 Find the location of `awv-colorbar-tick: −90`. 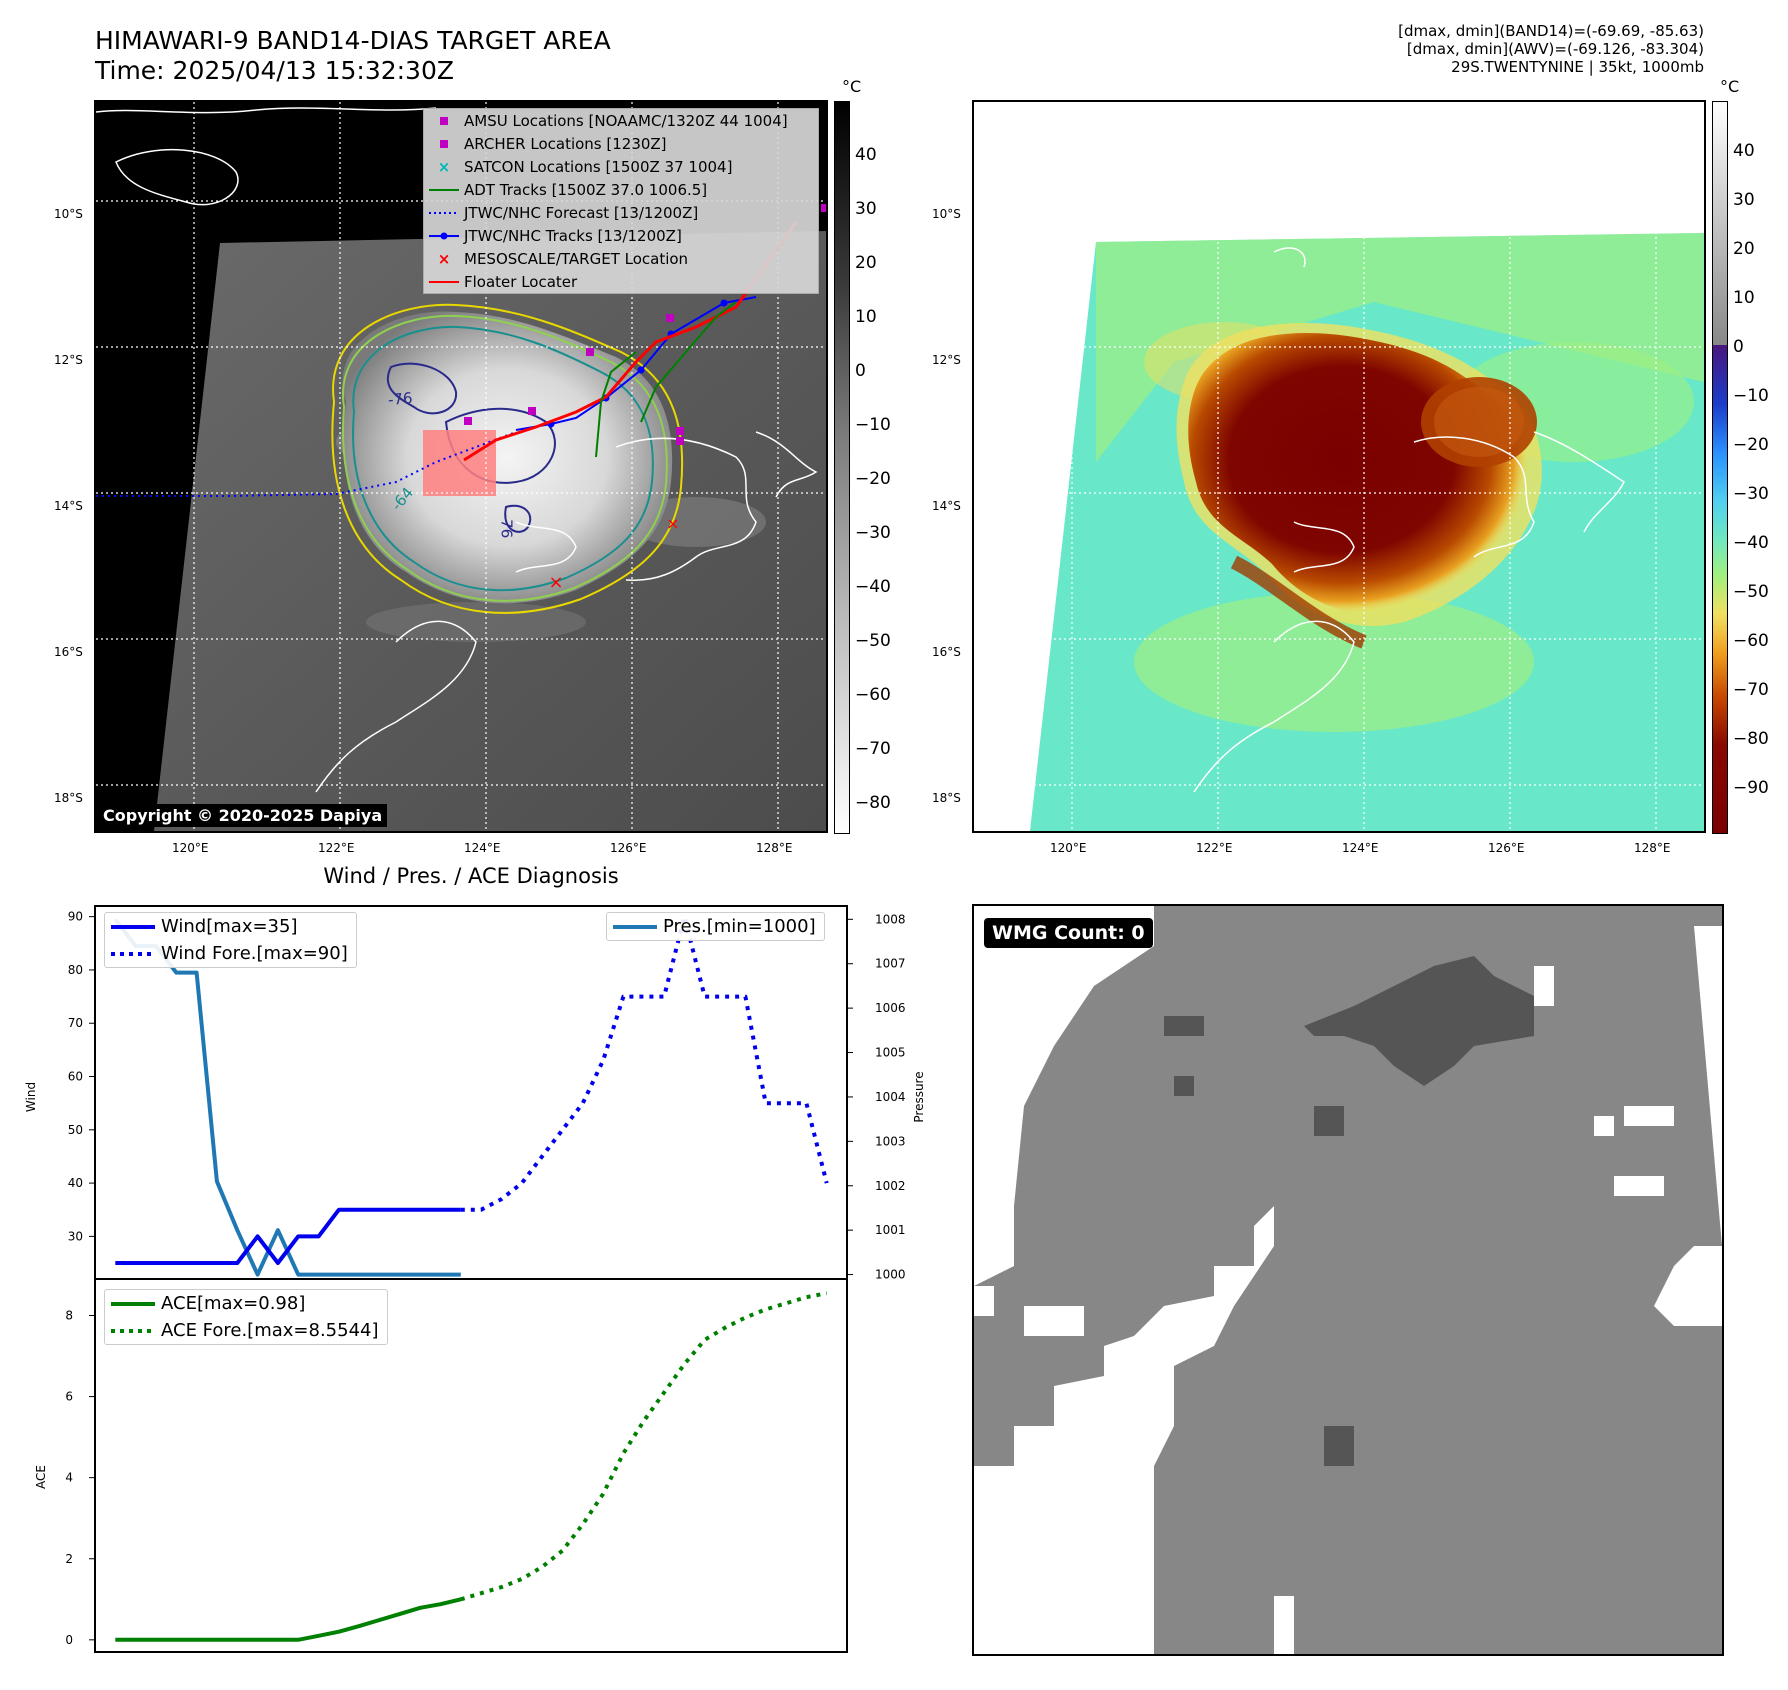

awv-colorbar-tick: −90 is located at coordinates (1751, 788).